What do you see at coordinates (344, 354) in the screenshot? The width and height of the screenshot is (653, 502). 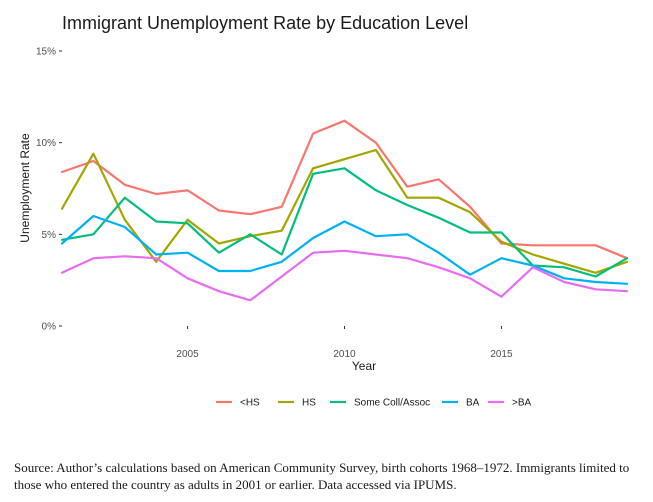 I see `x-tick-label: 2010` at bounding box center [344, 354].